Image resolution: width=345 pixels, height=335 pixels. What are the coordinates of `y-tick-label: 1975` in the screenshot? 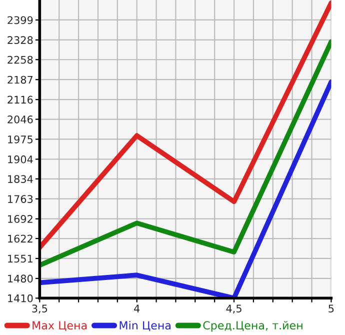 It's located at (20, 139).